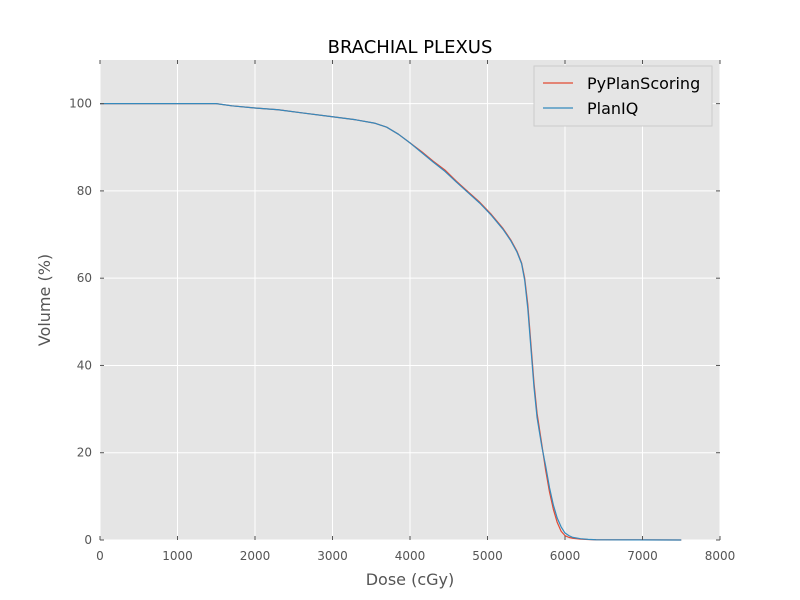 The height and width of the screenshot is (600, 800). I want to click on y-tick-label: 100, so click(80, 104).